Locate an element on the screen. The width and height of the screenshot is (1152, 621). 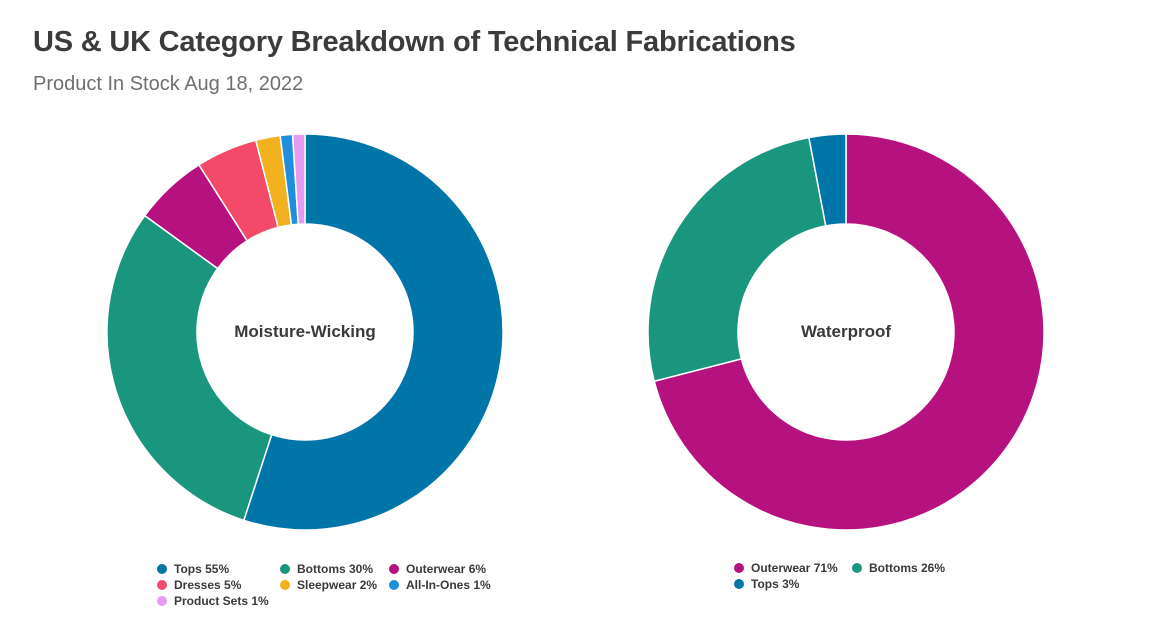
legend-label: Outerwear 71% is located at coordinates (794, 568).